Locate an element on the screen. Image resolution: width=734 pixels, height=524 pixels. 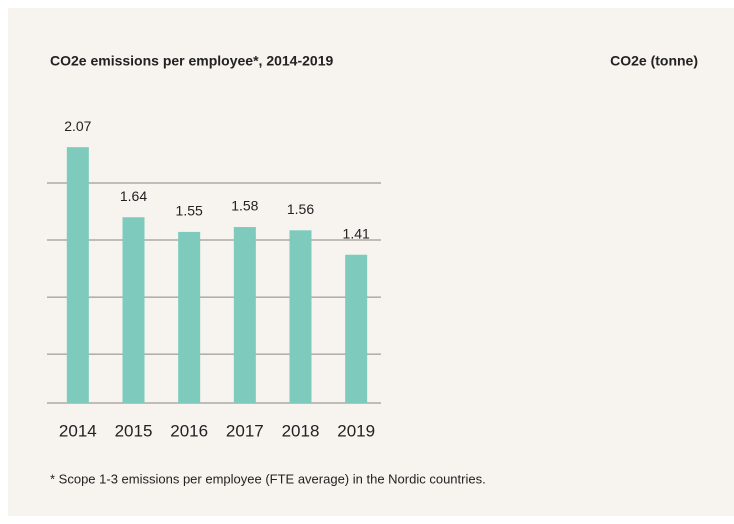
value-label: 1.55 is located at coordinates (189, 211).